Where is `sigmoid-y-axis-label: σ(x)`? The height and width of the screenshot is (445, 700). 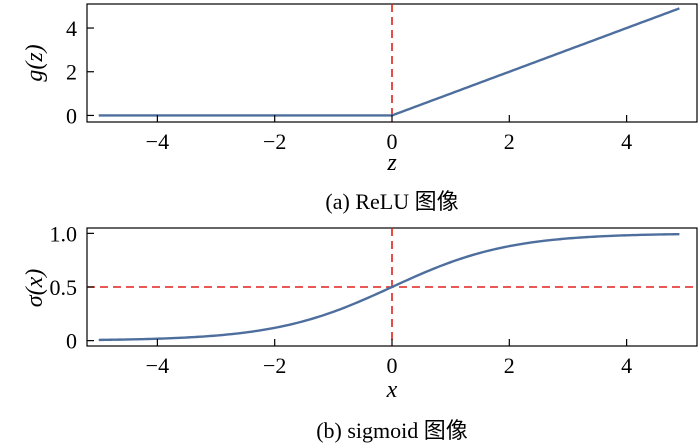
sigmoid-y-axis-label: σ(x) is located at coordinates (35, 288).